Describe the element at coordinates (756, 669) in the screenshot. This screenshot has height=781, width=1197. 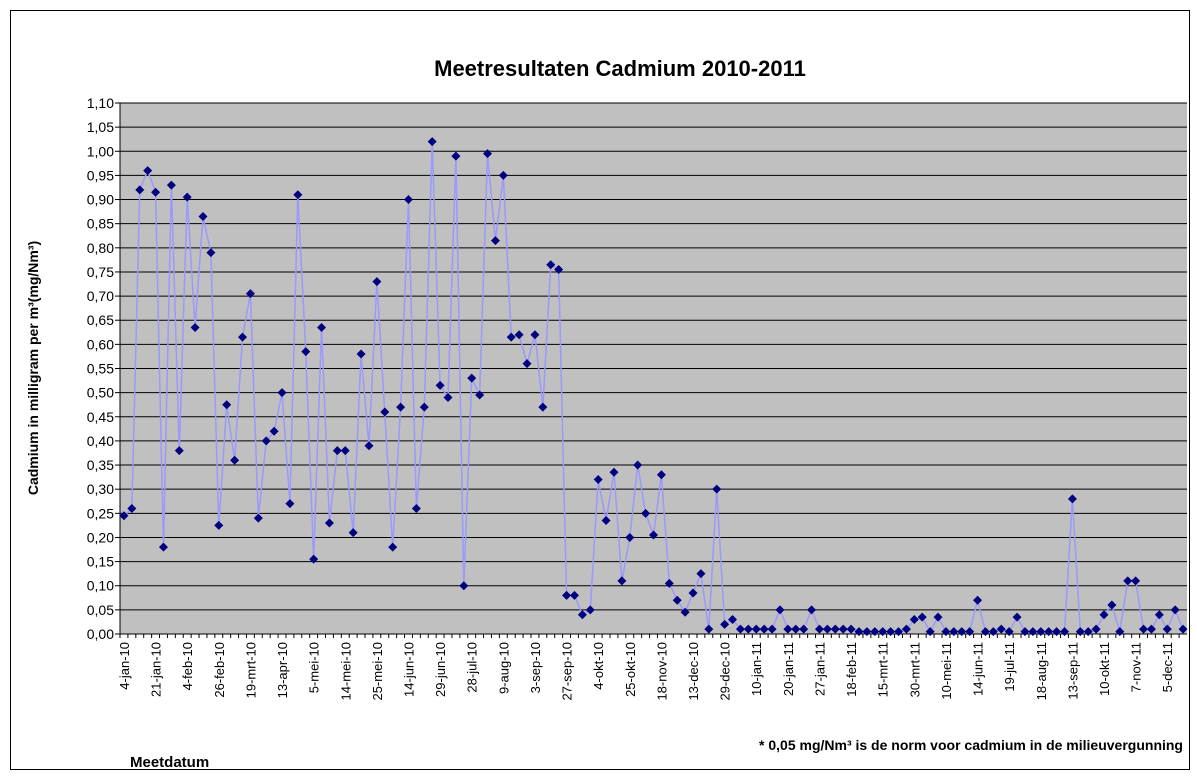
I see `x-tick-label: 10-jan-11` at that location.